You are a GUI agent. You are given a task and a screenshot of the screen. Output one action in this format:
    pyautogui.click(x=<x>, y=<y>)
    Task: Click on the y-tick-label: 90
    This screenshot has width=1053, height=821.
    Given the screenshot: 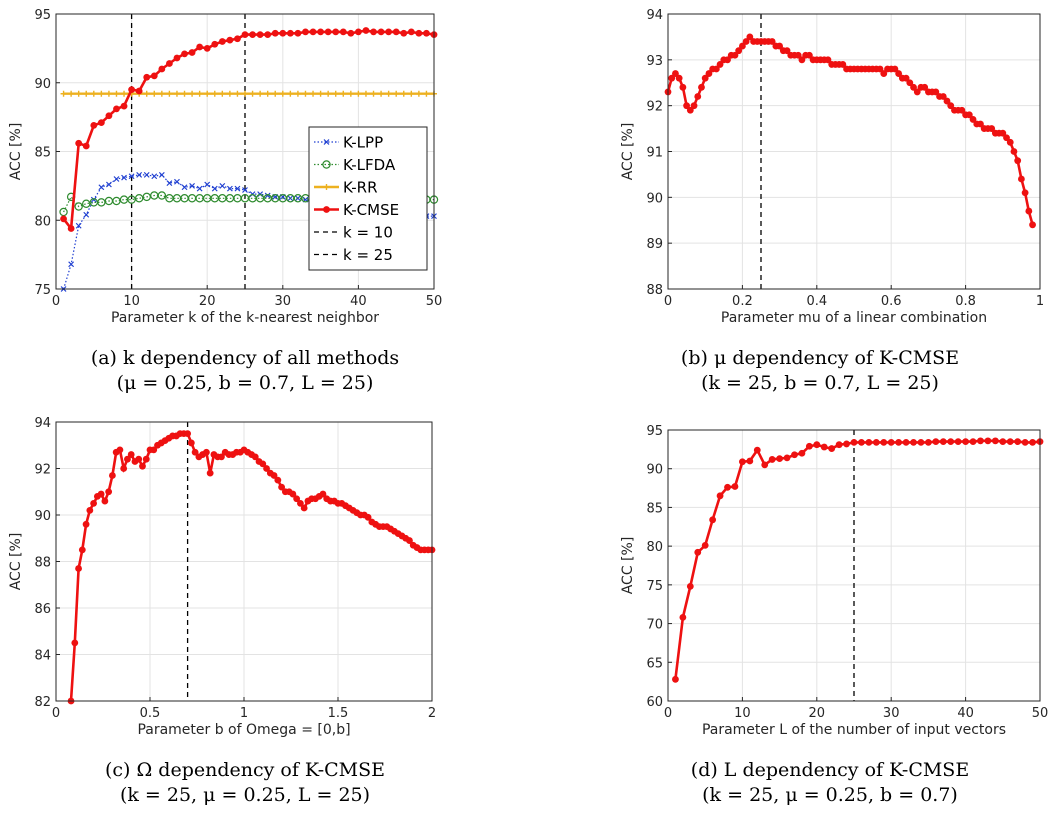 What is the action you would take?
    pyautogui.click(x=654, y=470)
    